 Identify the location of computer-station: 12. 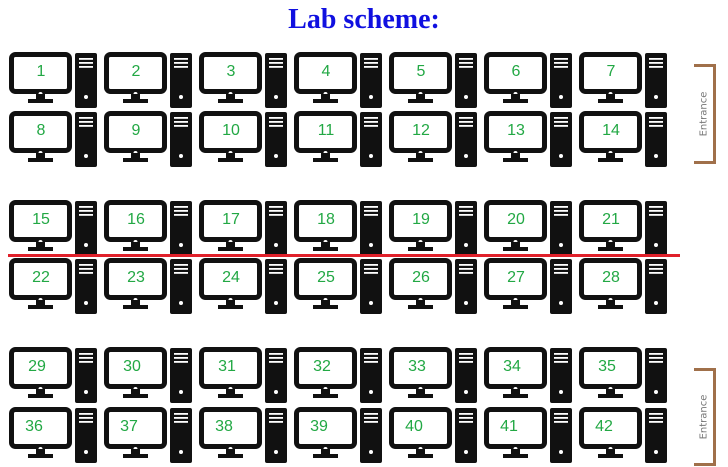
(436, 141).